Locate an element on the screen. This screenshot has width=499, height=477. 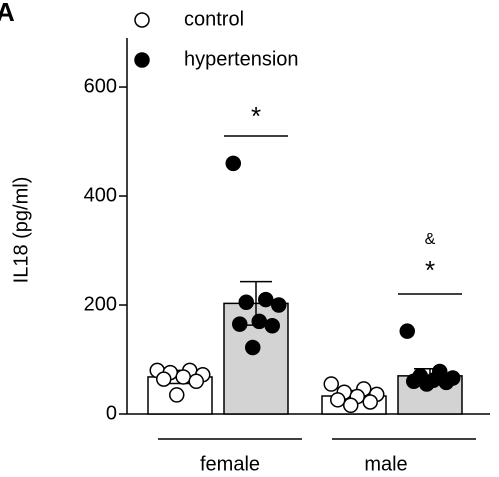
y-tick-label: 600 is located at coordinates (100, 86).